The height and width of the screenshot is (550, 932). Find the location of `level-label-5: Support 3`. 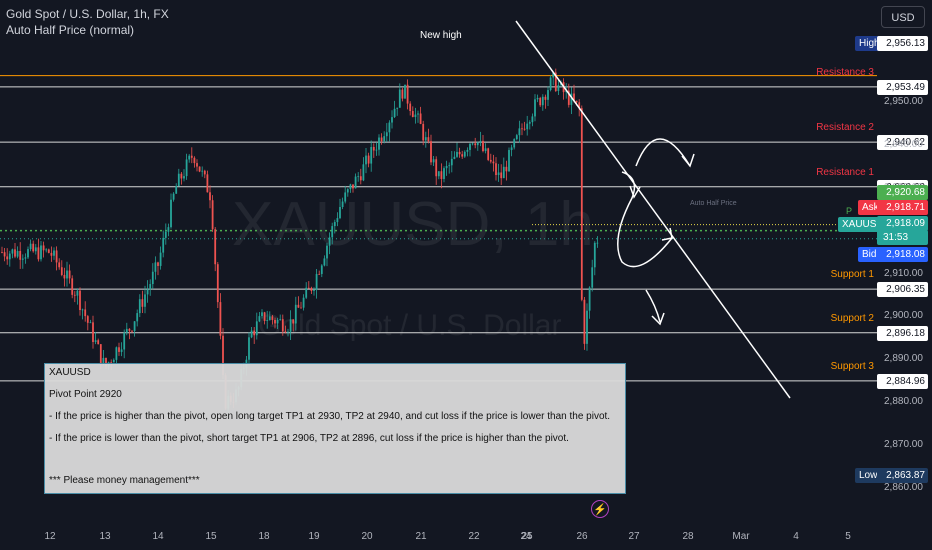

level-label-5: Support 3 is located at coordinates (852, 366).